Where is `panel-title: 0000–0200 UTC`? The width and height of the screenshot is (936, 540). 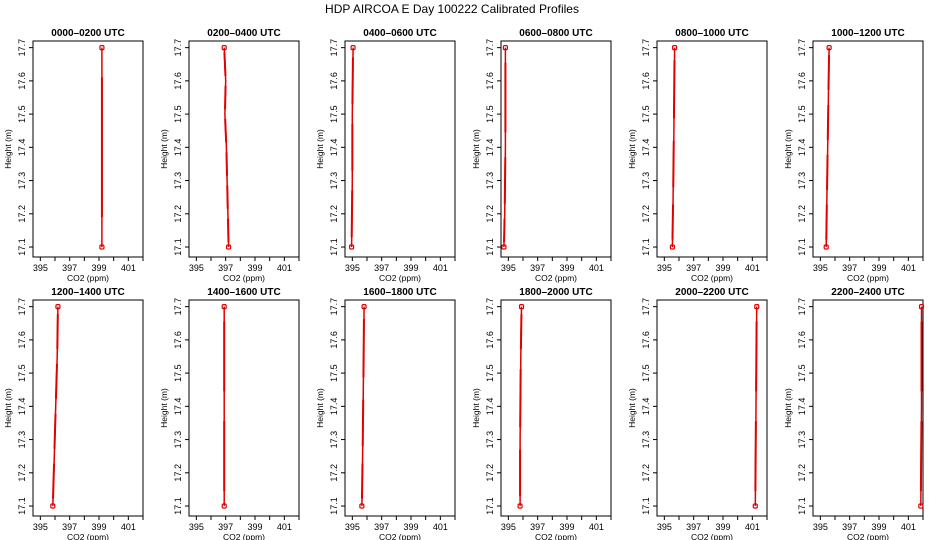
panel-title: 0000–0200 UTC is located at coordinates (87, 33).